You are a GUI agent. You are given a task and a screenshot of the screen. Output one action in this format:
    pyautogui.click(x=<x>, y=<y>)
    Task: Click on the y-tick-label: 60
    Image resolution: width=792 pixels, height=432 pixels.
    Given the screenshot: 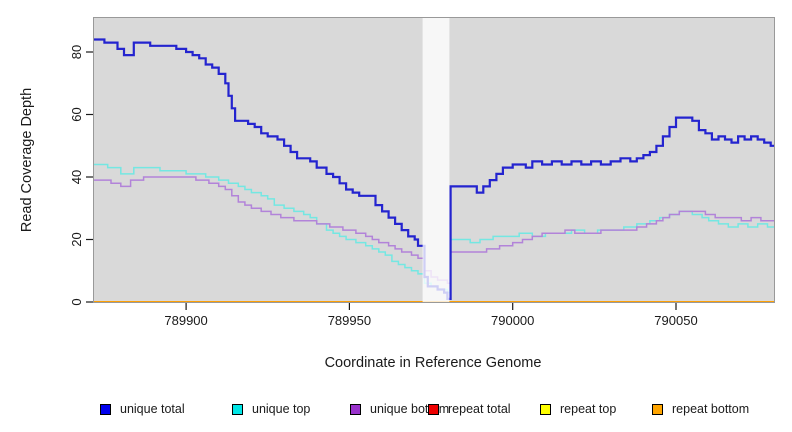 What is the action you would take?
    pyautogui.click(x=76, y=114)
    